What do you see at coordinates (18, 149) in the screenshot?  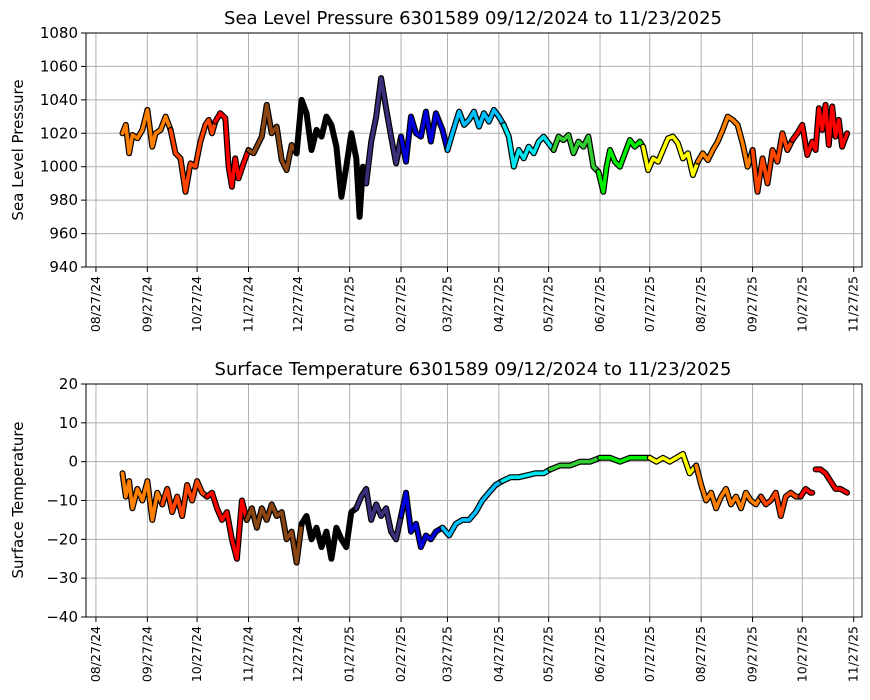 I see `y-axis-label: Sea Level Pressure` at bounding box center [18, 149].